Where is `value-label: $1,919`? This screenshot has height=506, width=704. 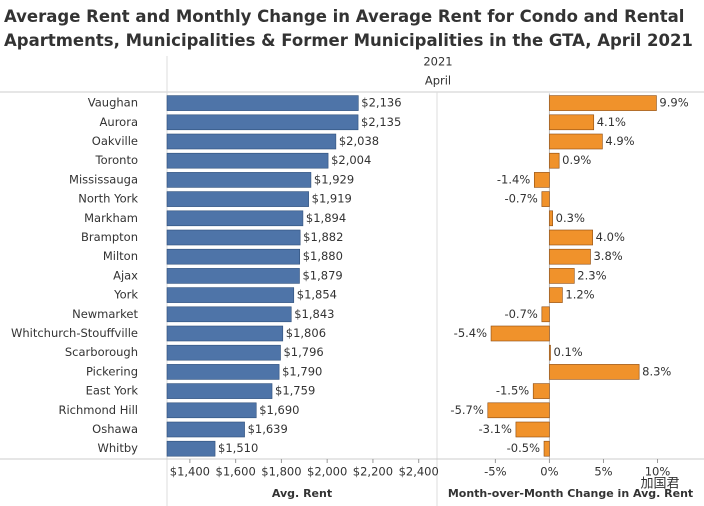 value-label: $1,919 is located at coordinates (332, 199).